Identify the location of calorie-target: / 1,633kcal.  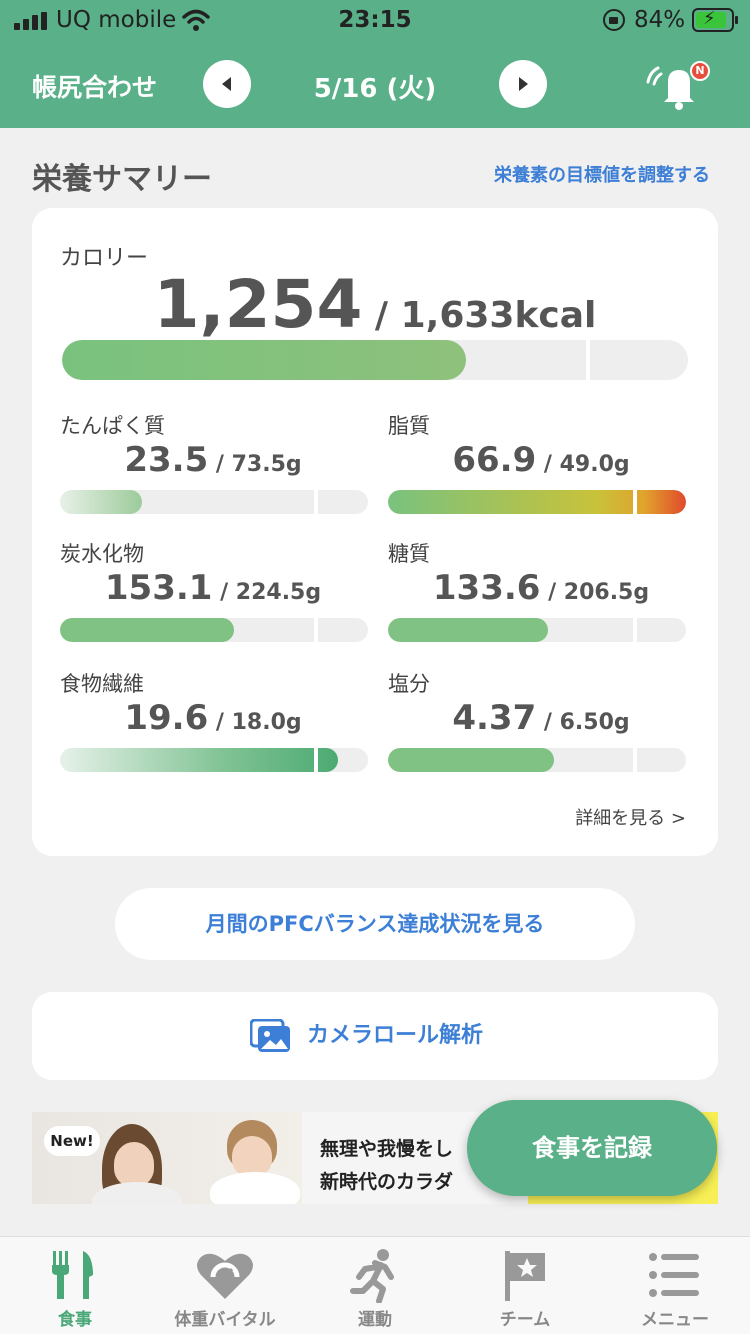
(479, 315).